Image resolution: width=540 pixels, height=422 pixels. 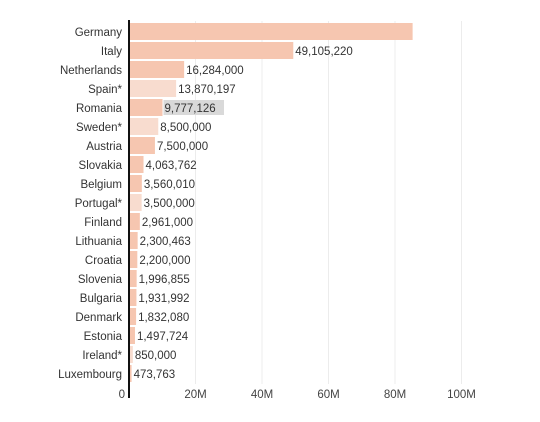 What do you see at coordinates (164, 280) in the screenshot?
I see `value-label: 1,996,855` at bounding box center [164, 280].